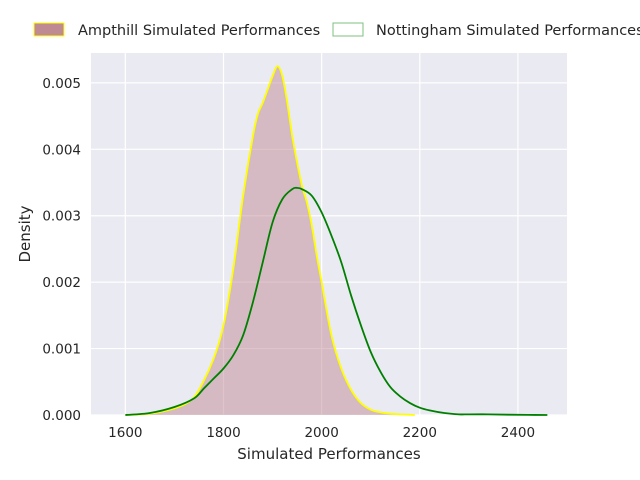 Image resolution: width=640 pixels, height=480 pixels. Describe the element at coordinates (199, 31) in the screenshot. I see `legend-label-ampthill: Ampthill Simulated Performances` at that location.